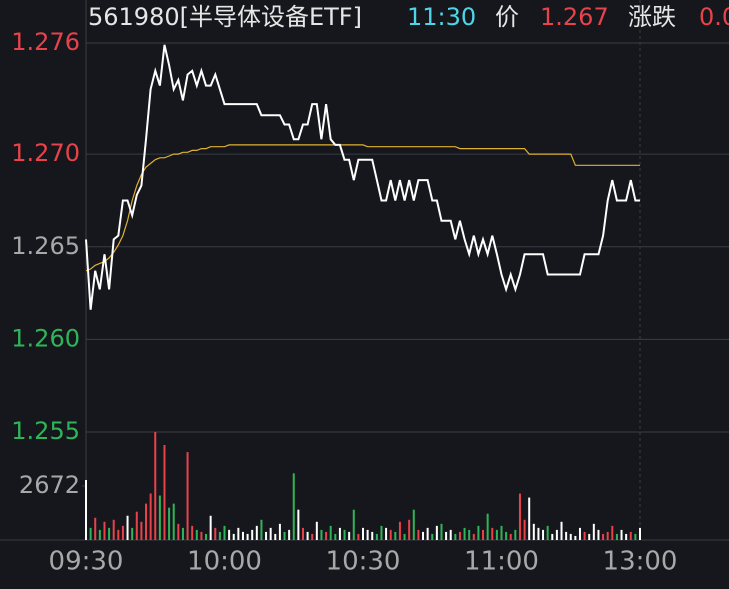 The height and width of the screenshot is (589, 729). What do you see at coordinates (363, 562) in the screenshot?
I see `x-tick-label: 10:30` at bounding box center [363, 562].